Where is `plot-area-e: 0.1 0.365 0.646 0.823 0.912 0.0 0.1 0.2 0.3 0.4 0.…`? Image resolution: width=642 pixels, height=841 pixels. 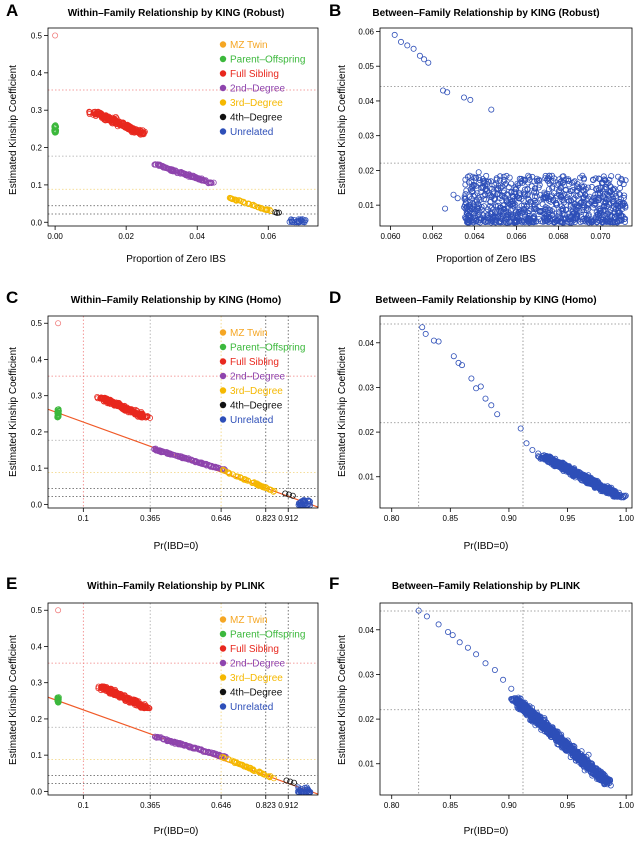
plot-area-e: 0.1 0.365 0.646 0.823 0.912 0.0 0.1 0.2 0.3 0.4 0.… is located at coordinates (175, 706).